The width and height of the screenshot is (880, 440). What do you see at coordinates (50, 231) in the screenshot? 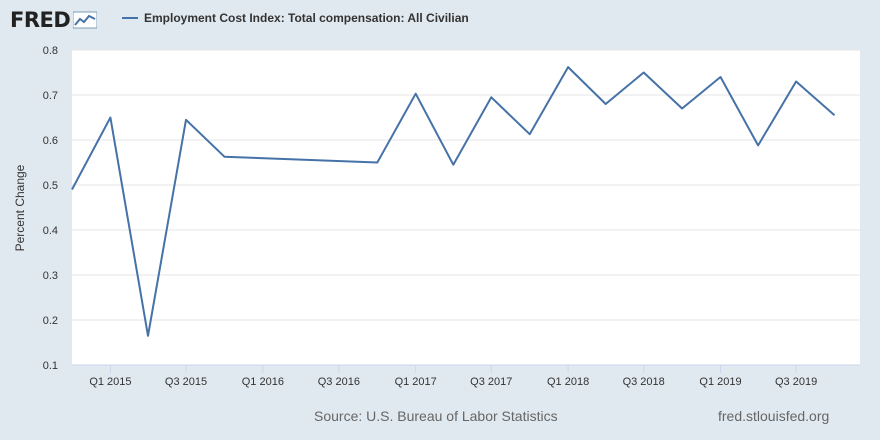
I see `y-tick-label: 0.4` at bounding box center [50, 231].